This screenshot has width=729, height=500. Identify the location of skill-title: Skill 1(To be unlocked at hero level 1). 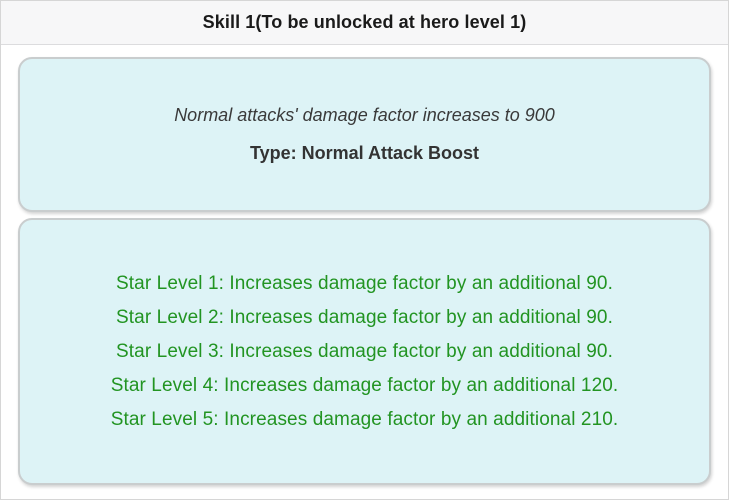
(364, 22).